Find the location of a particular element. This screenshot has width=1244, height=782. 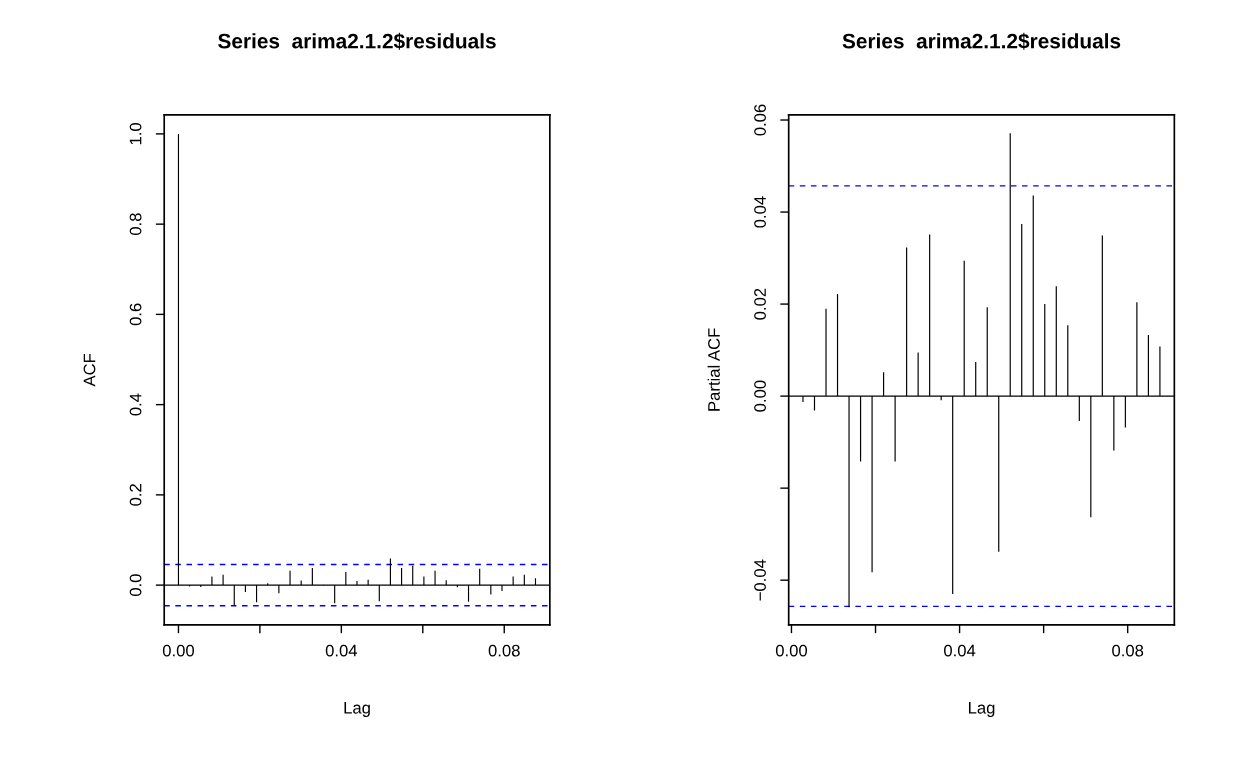

y-tick-label: 0.6 is located at coordinates (135, 314).